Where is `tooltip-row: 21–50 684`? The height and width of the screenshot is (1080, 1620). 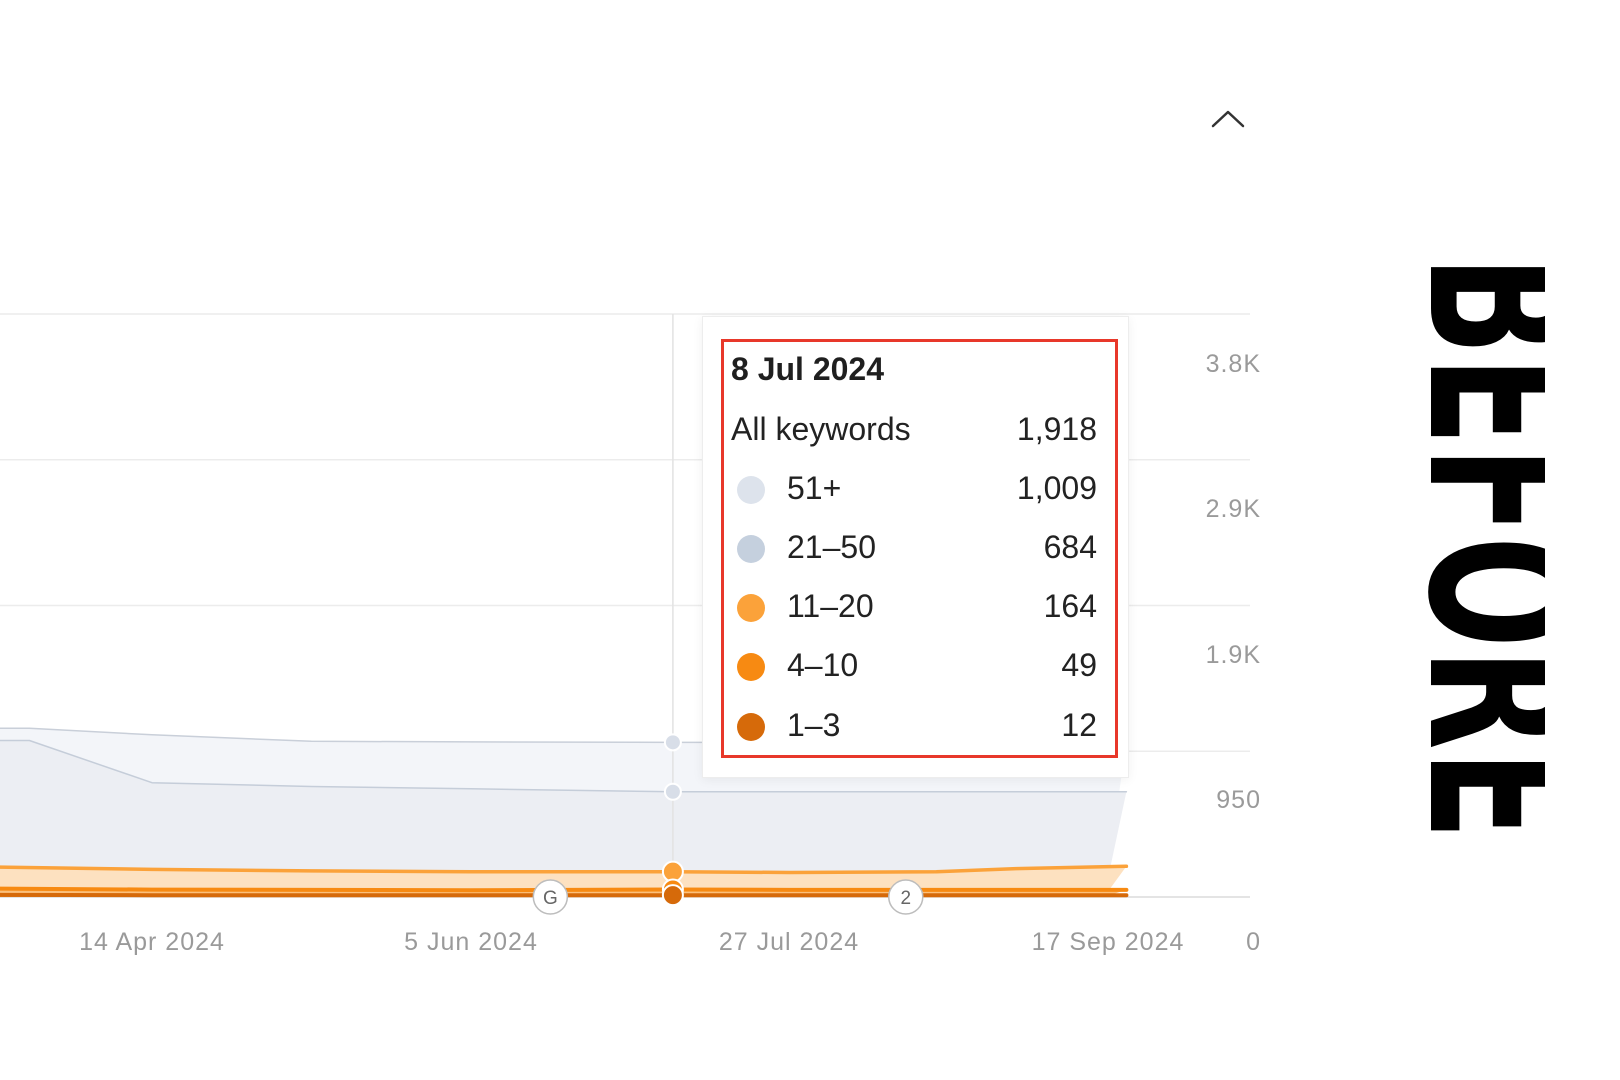 tooltip-row: 21–50 684 is located at coordinates (914, 549).